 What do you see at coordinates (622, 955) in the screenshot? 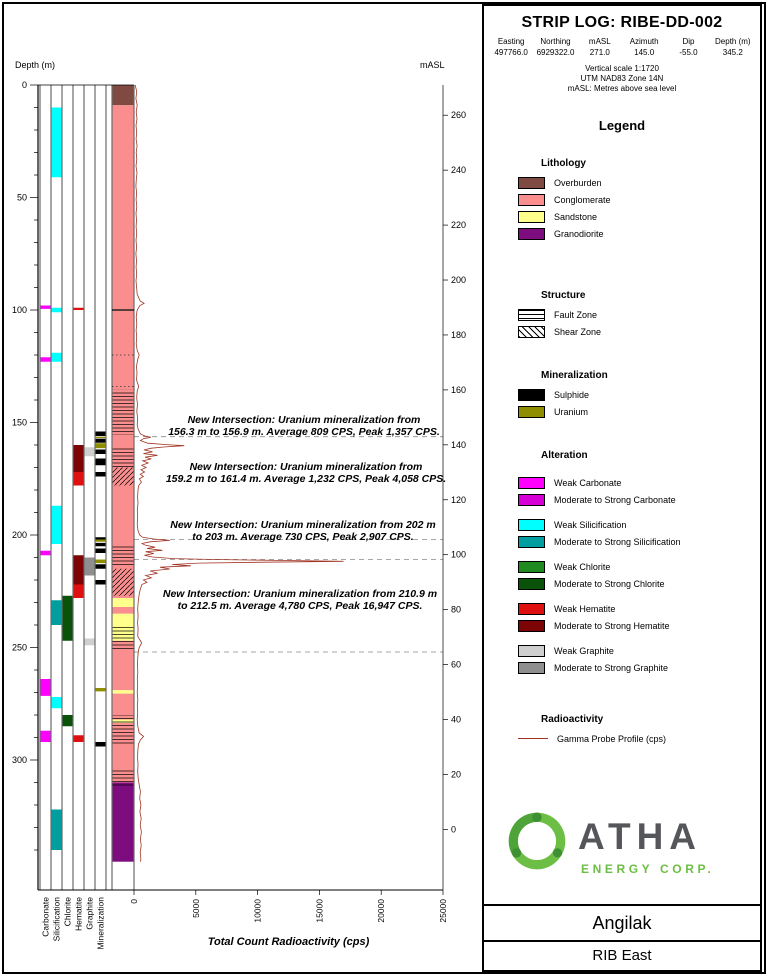
I see `area-name: RIB East` at bounding box center [622, 955].